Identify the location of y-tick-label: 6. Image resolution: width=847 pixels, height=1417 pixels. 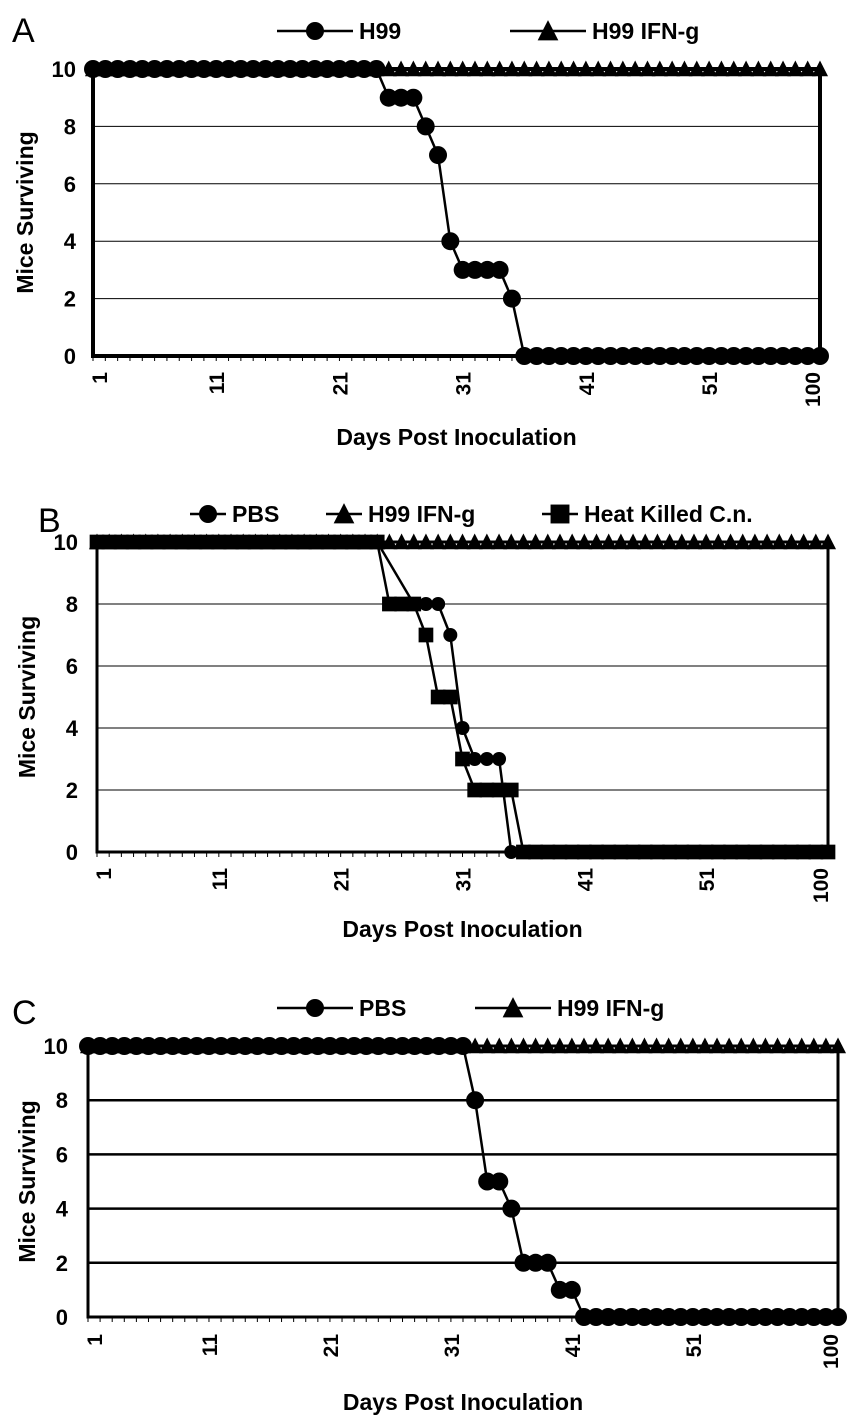
(62, 1154).